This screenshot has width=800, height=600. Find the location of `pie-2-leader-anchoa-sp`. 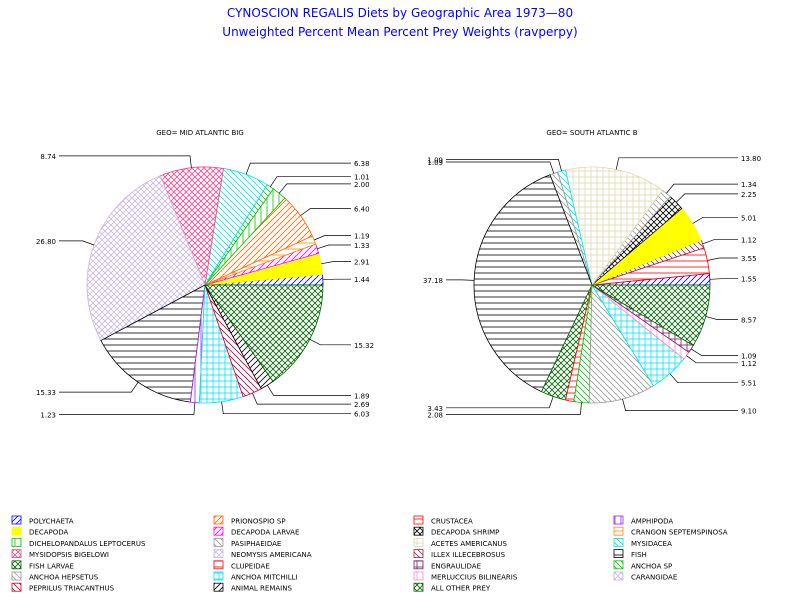

pie-2-leader-anchoa-sp is located at coordinates (514, 408).